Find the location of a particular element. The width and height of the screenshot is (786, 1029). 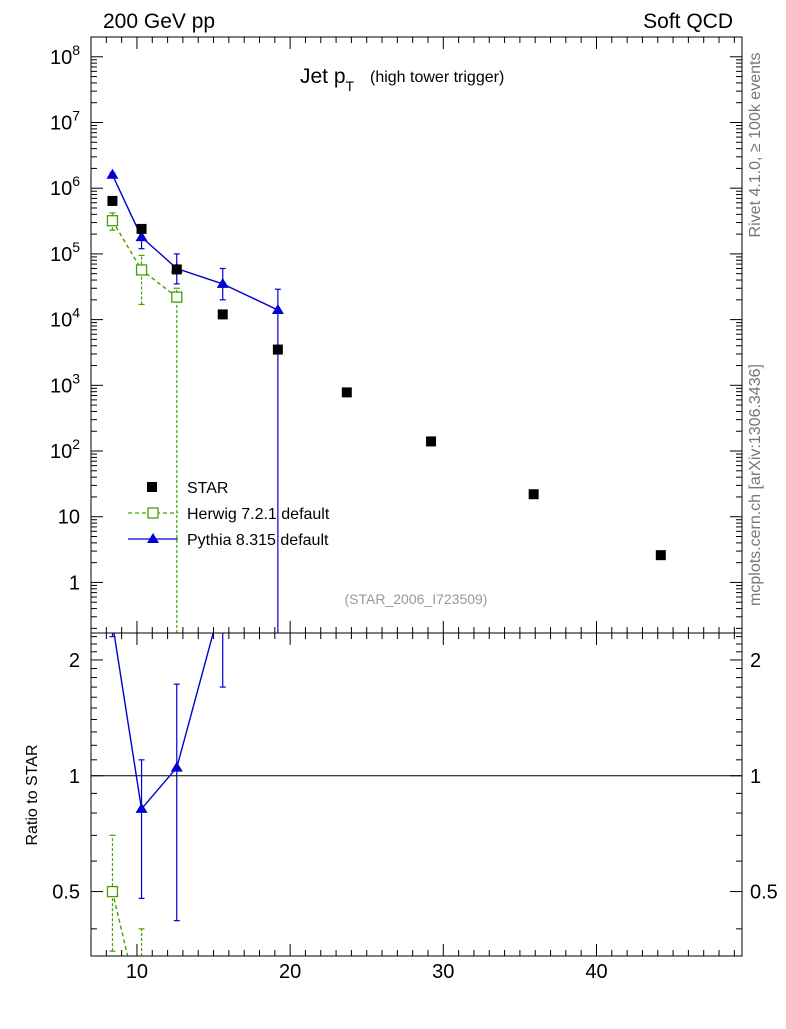

y-tick-label: 10² is located at coordinates (65, 449).